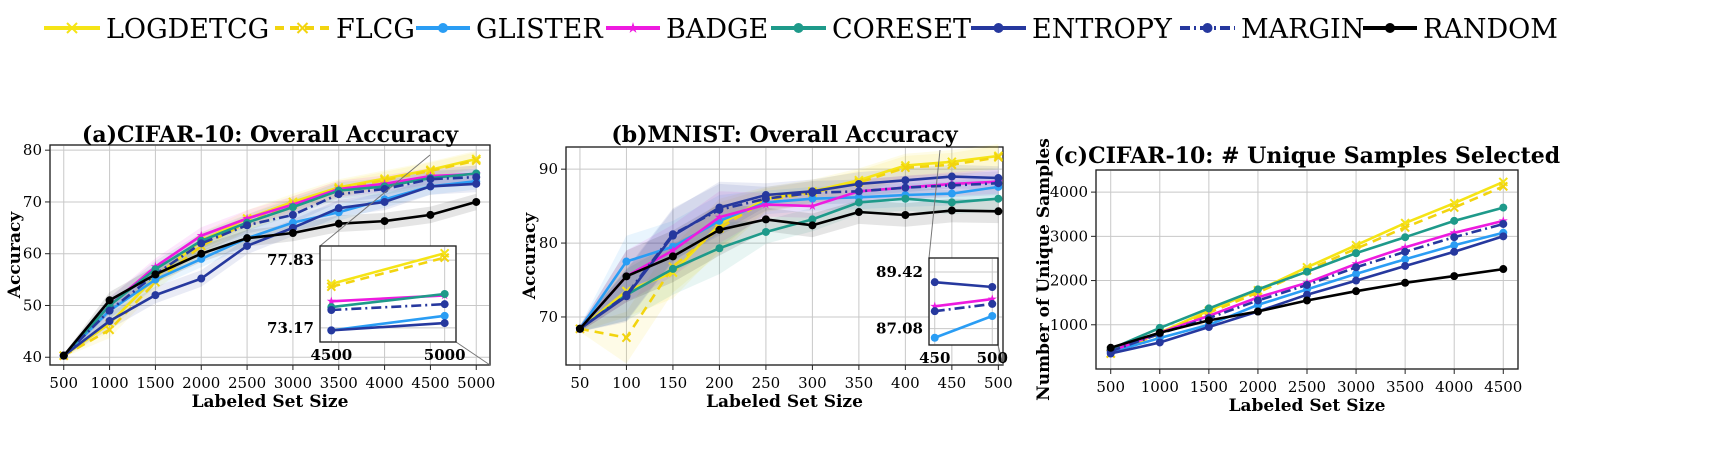 This screenshot has width=1709, height=467. What do you see at coordinates (934, 282) in the screenshot?
I see `pb-inset-point-entropy` at bounding box center [934, 282].